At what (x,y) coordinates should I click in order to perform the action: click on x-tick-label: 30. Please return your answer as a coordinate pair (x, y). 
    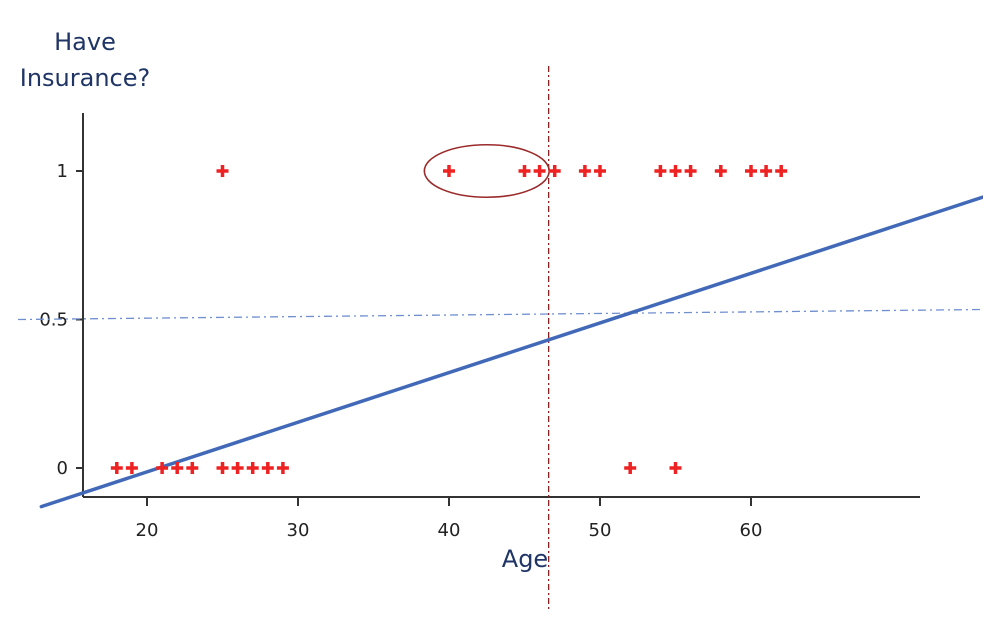
    Looking at the image, I should click on (298, 530).